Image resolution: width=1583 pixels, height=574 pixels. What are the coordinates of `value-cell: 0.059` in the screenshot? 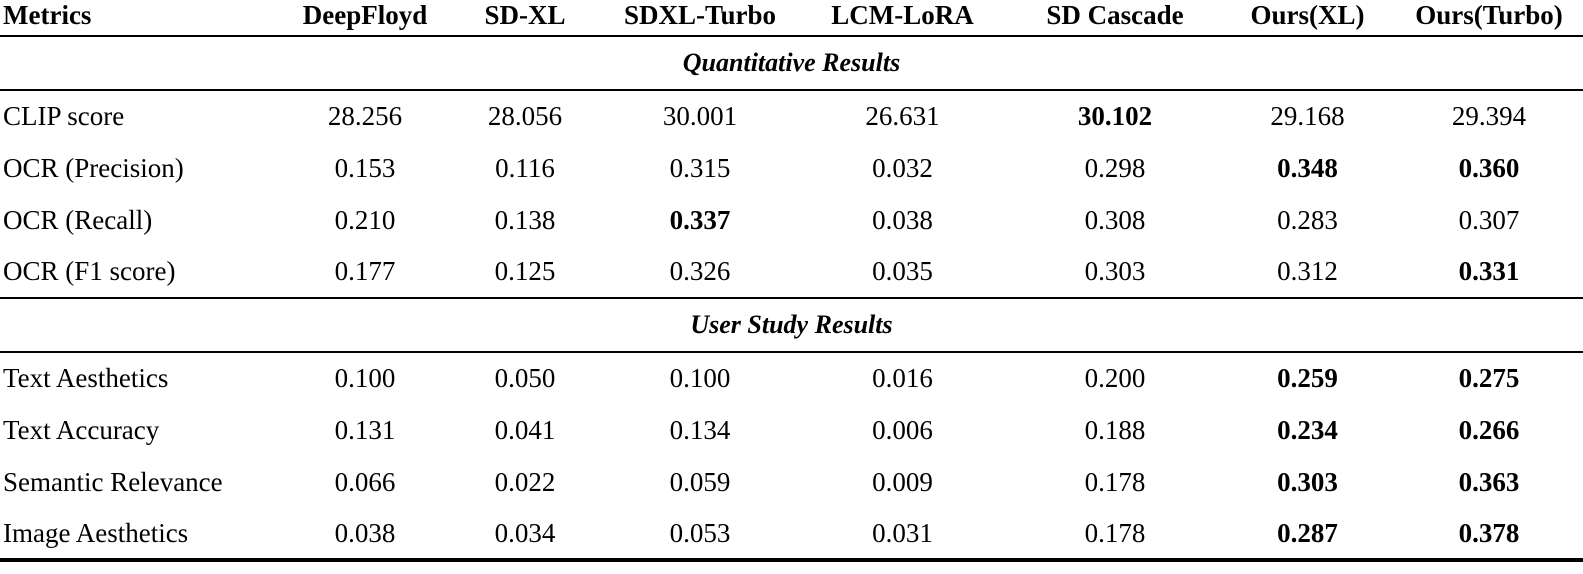 It's located at (700, 481).